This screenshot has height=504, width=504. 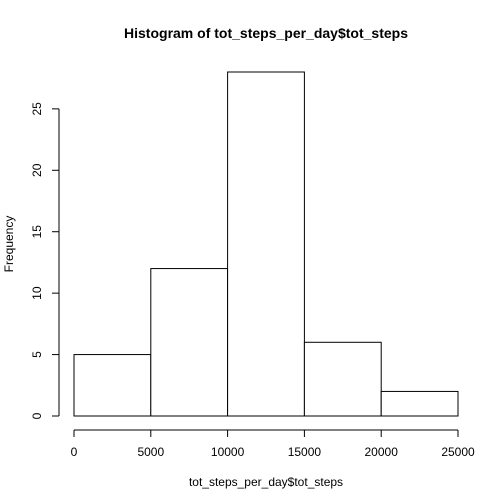 I want to click on y-tick-label: 25, so click(x=37, y=109).